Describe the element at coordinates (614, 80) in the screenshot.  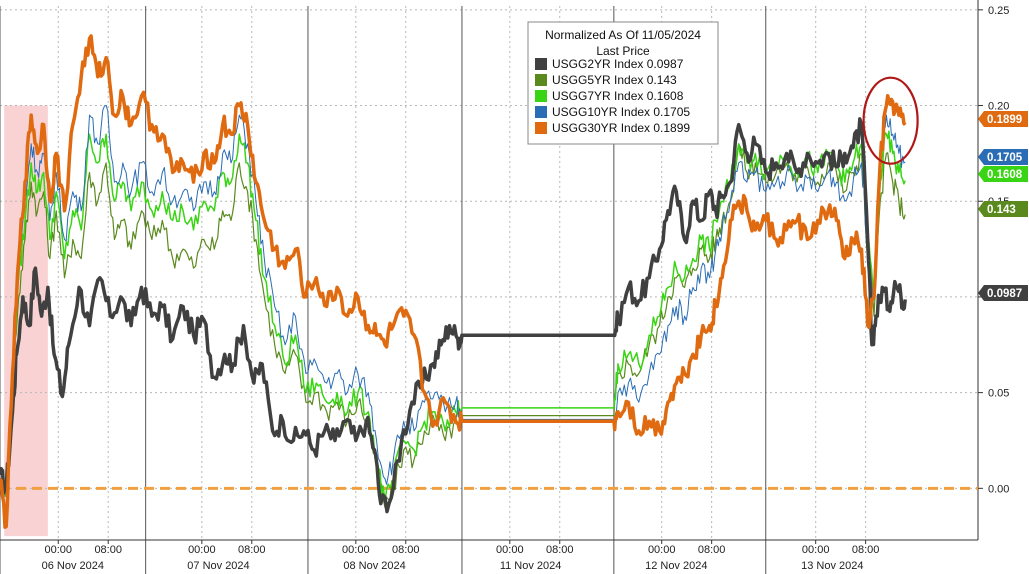
I see `legend-entry: USGG5YR Index 0.143` at that location.